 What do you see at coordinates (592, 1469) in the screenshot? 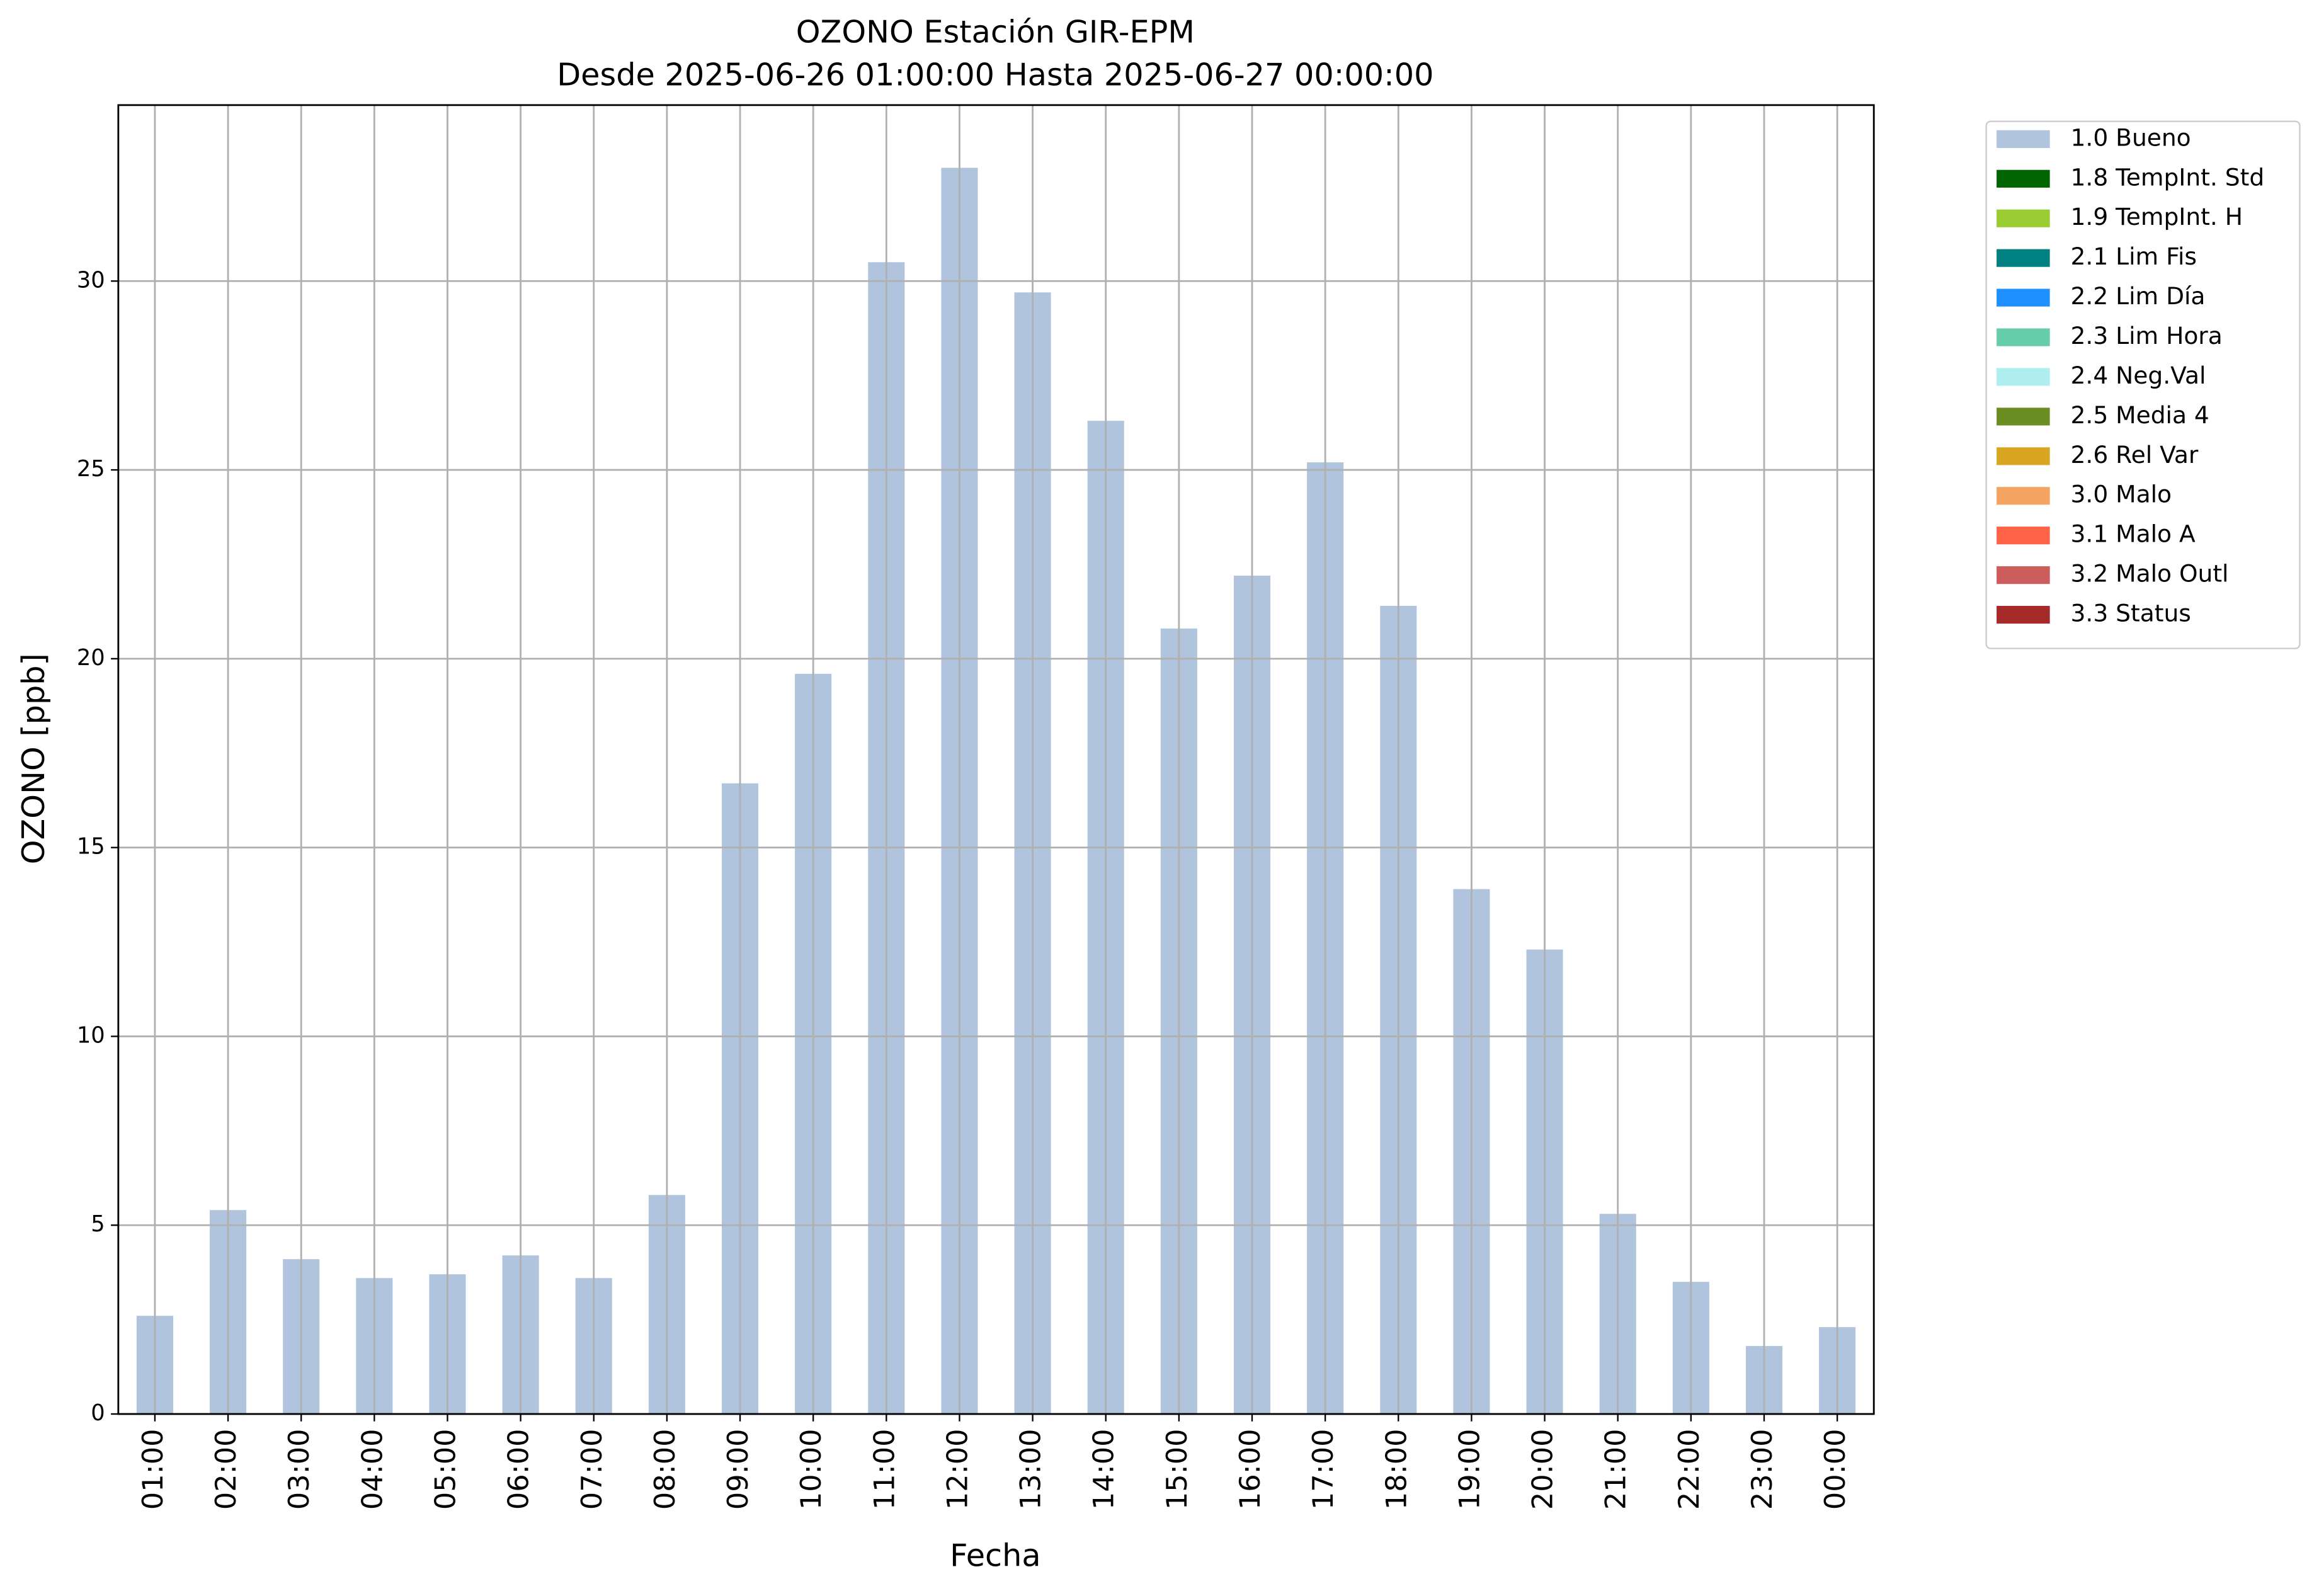
I see `x-tick-label: 07:00` at bounding box center [592, 1469].